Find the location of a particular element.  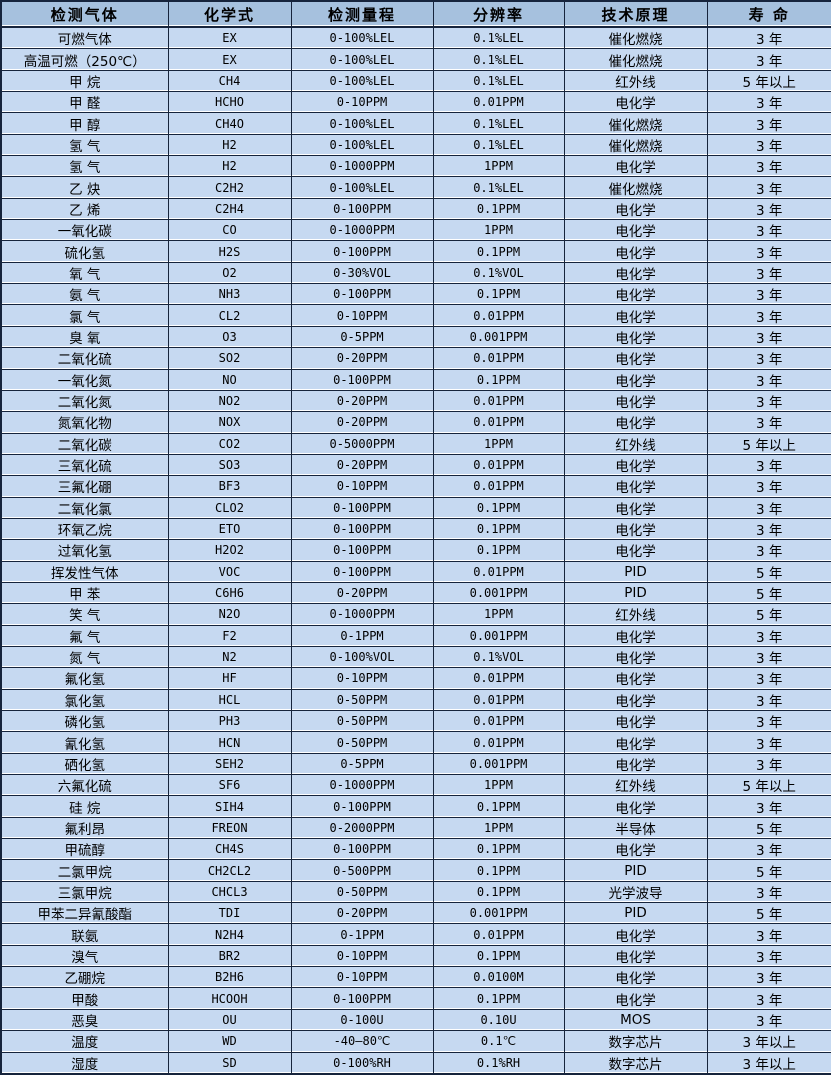

table-row: 氯 气 CL2 0-10PPM 0.01PPM 电化学 3 年 is located at coordinates (415, 315).